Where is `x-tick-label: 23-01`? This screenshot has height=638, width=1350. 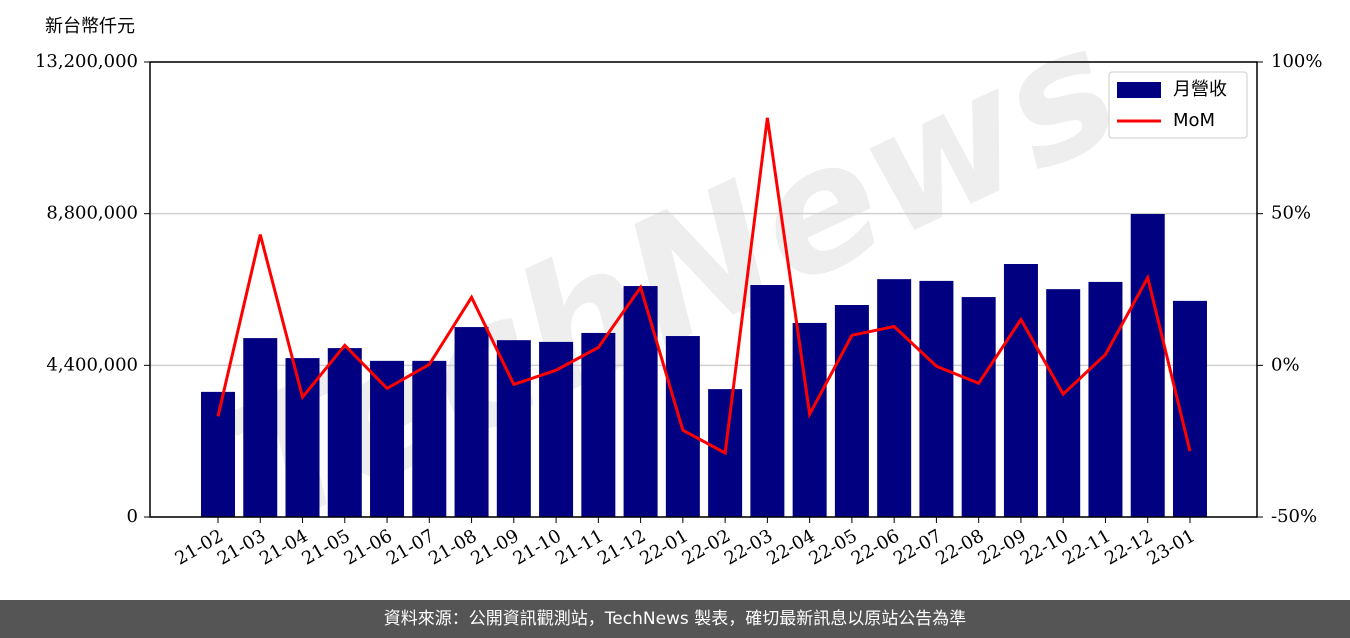 x-tick-label: 23-01 is located at coordinates (1171, 547).